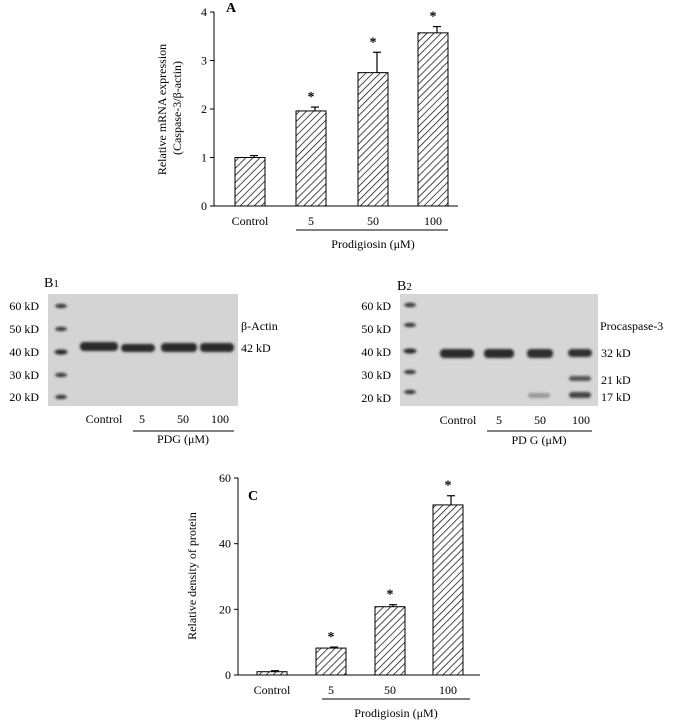  I want to click on panel-b1-protein-label: β-Actin, so click(259, 326).